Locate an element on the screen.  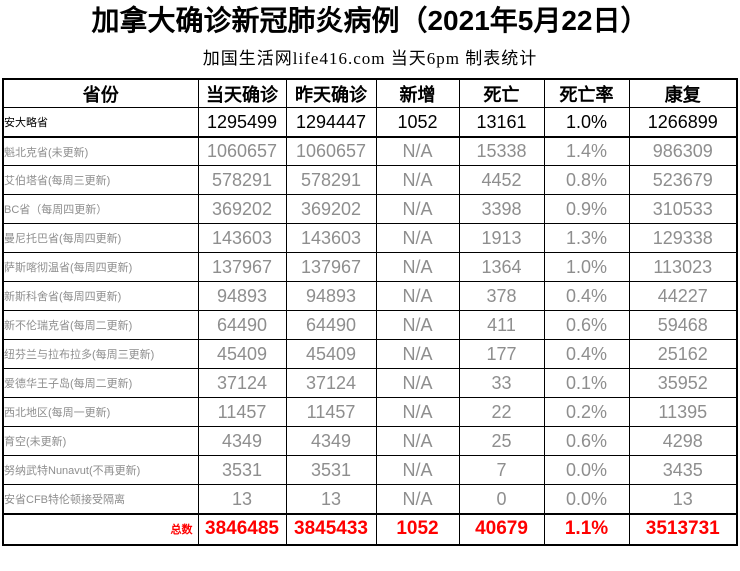
value-cell: 45409 is located at coordinates (331, 354).